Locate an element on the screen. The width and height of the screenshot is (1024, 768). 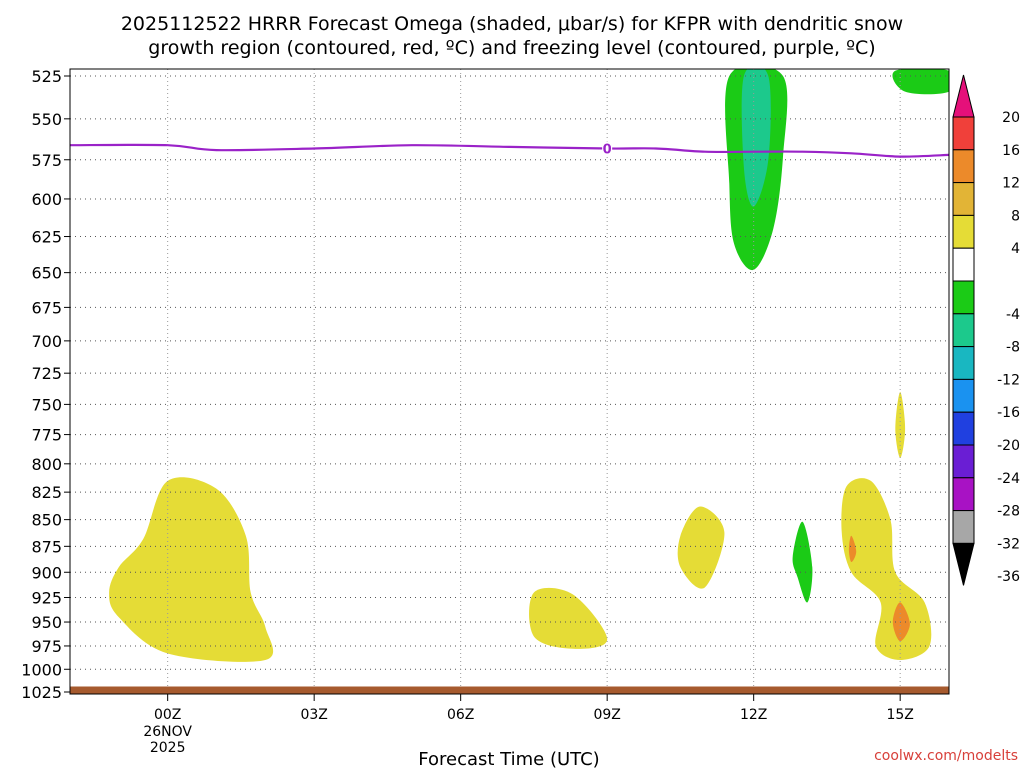
ground-surface is located at coordinates (509, 690).